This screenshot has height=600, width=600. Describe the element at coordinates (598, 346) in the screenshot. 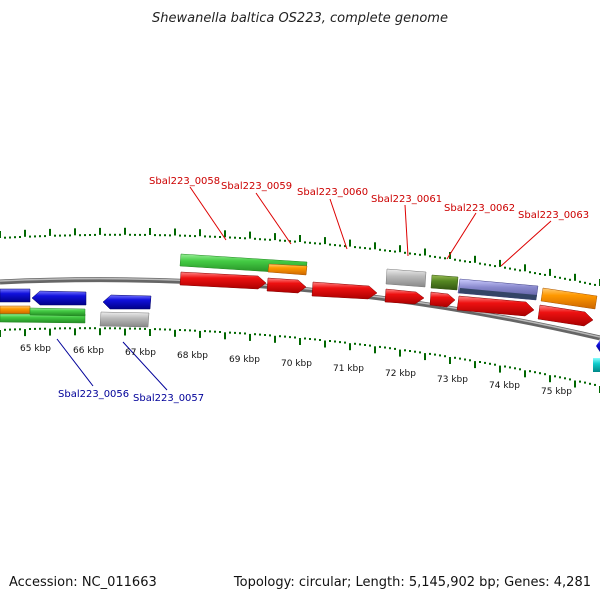

I see `gene-arrow-blue-right-edge` at that location.